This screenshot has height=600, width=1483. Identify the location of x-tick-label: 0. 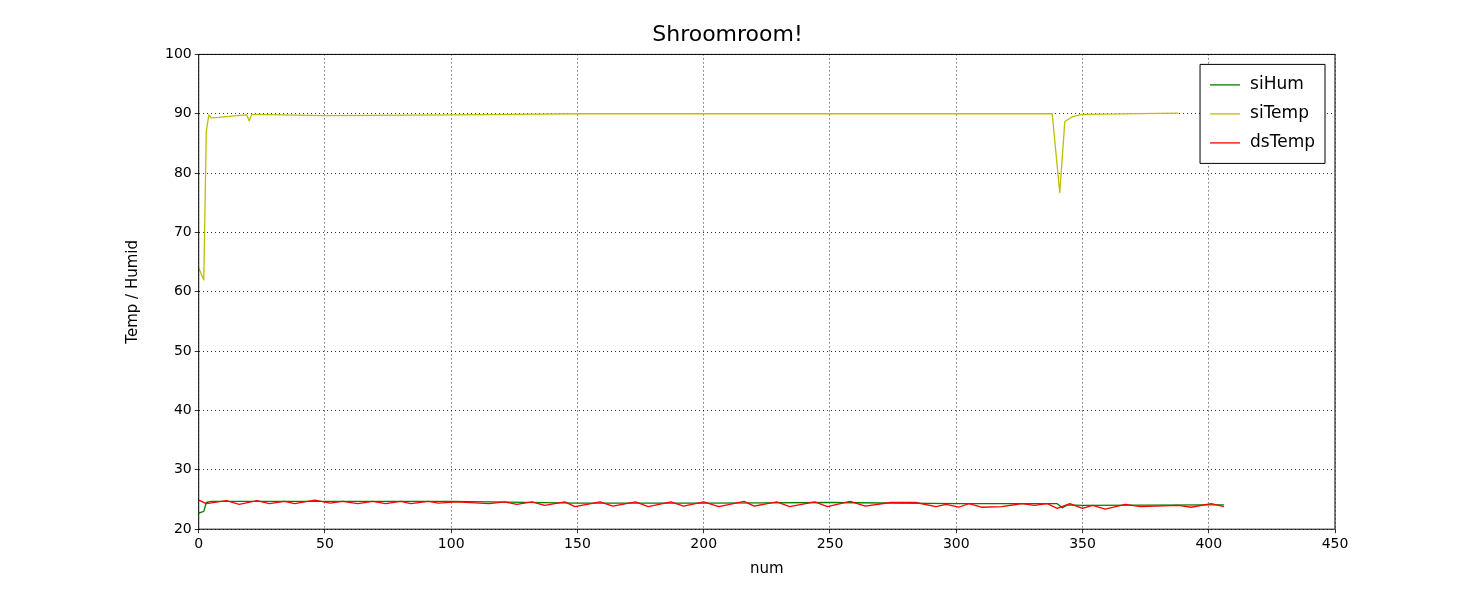
(199, 543).